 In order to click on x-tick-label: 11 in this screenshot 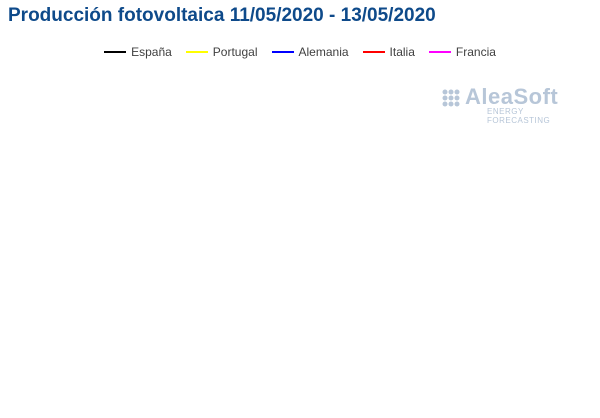, I will do `click(305, 373)`.